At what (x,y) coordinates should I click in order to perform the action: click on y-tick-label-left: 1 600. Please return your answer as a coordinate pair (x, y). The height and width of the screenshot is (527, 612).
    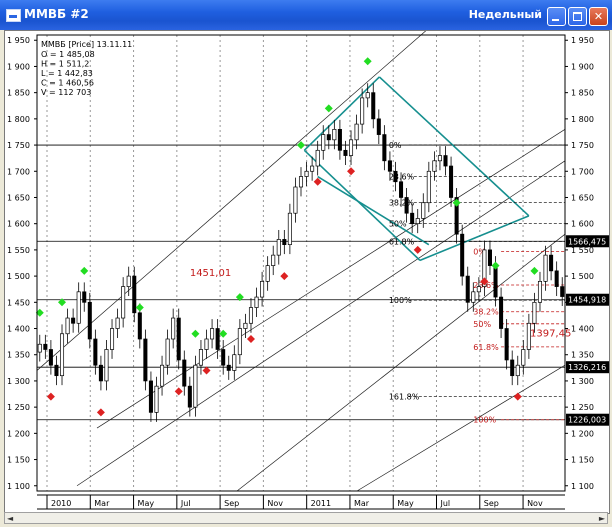
    Looking at the image, I should click on (18, 224).